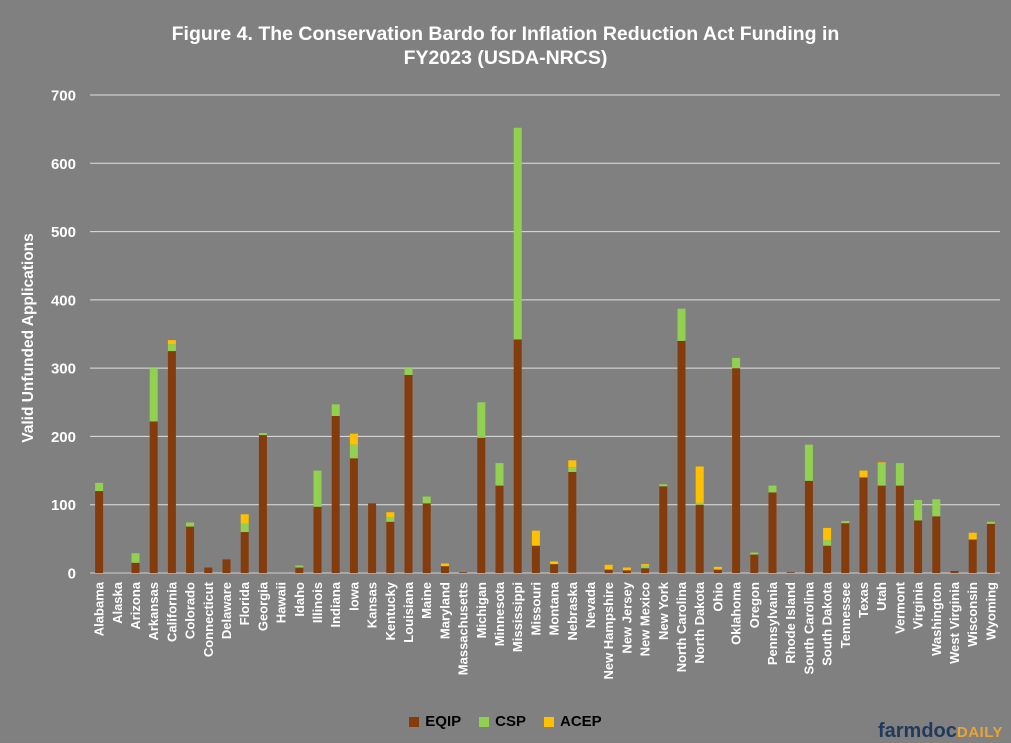 This screenshot has height=743, width=1011. Describe the element at coordinates (808, 627) in the screenshot. I see `x-tick-label: South Carolina` at that location.